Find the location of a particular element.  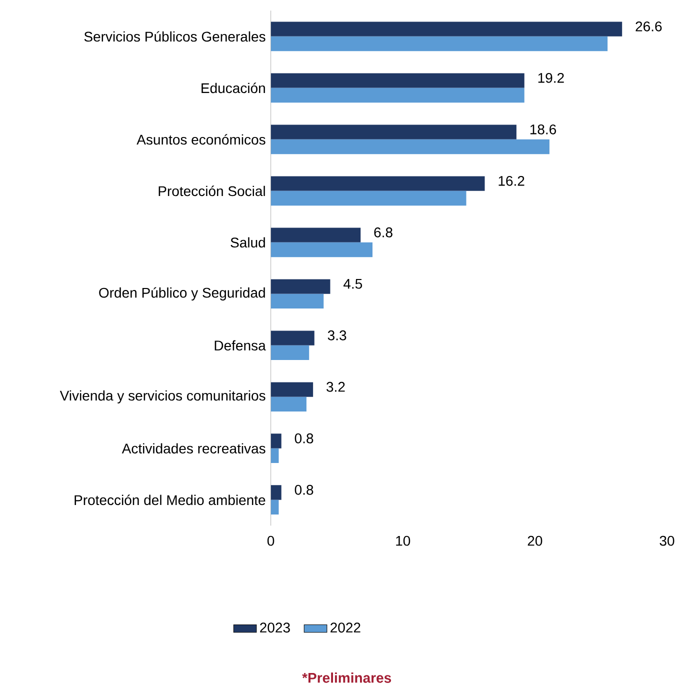

y-tick-label: Orden Público y Seguridad is located at coordinates (182, 294).